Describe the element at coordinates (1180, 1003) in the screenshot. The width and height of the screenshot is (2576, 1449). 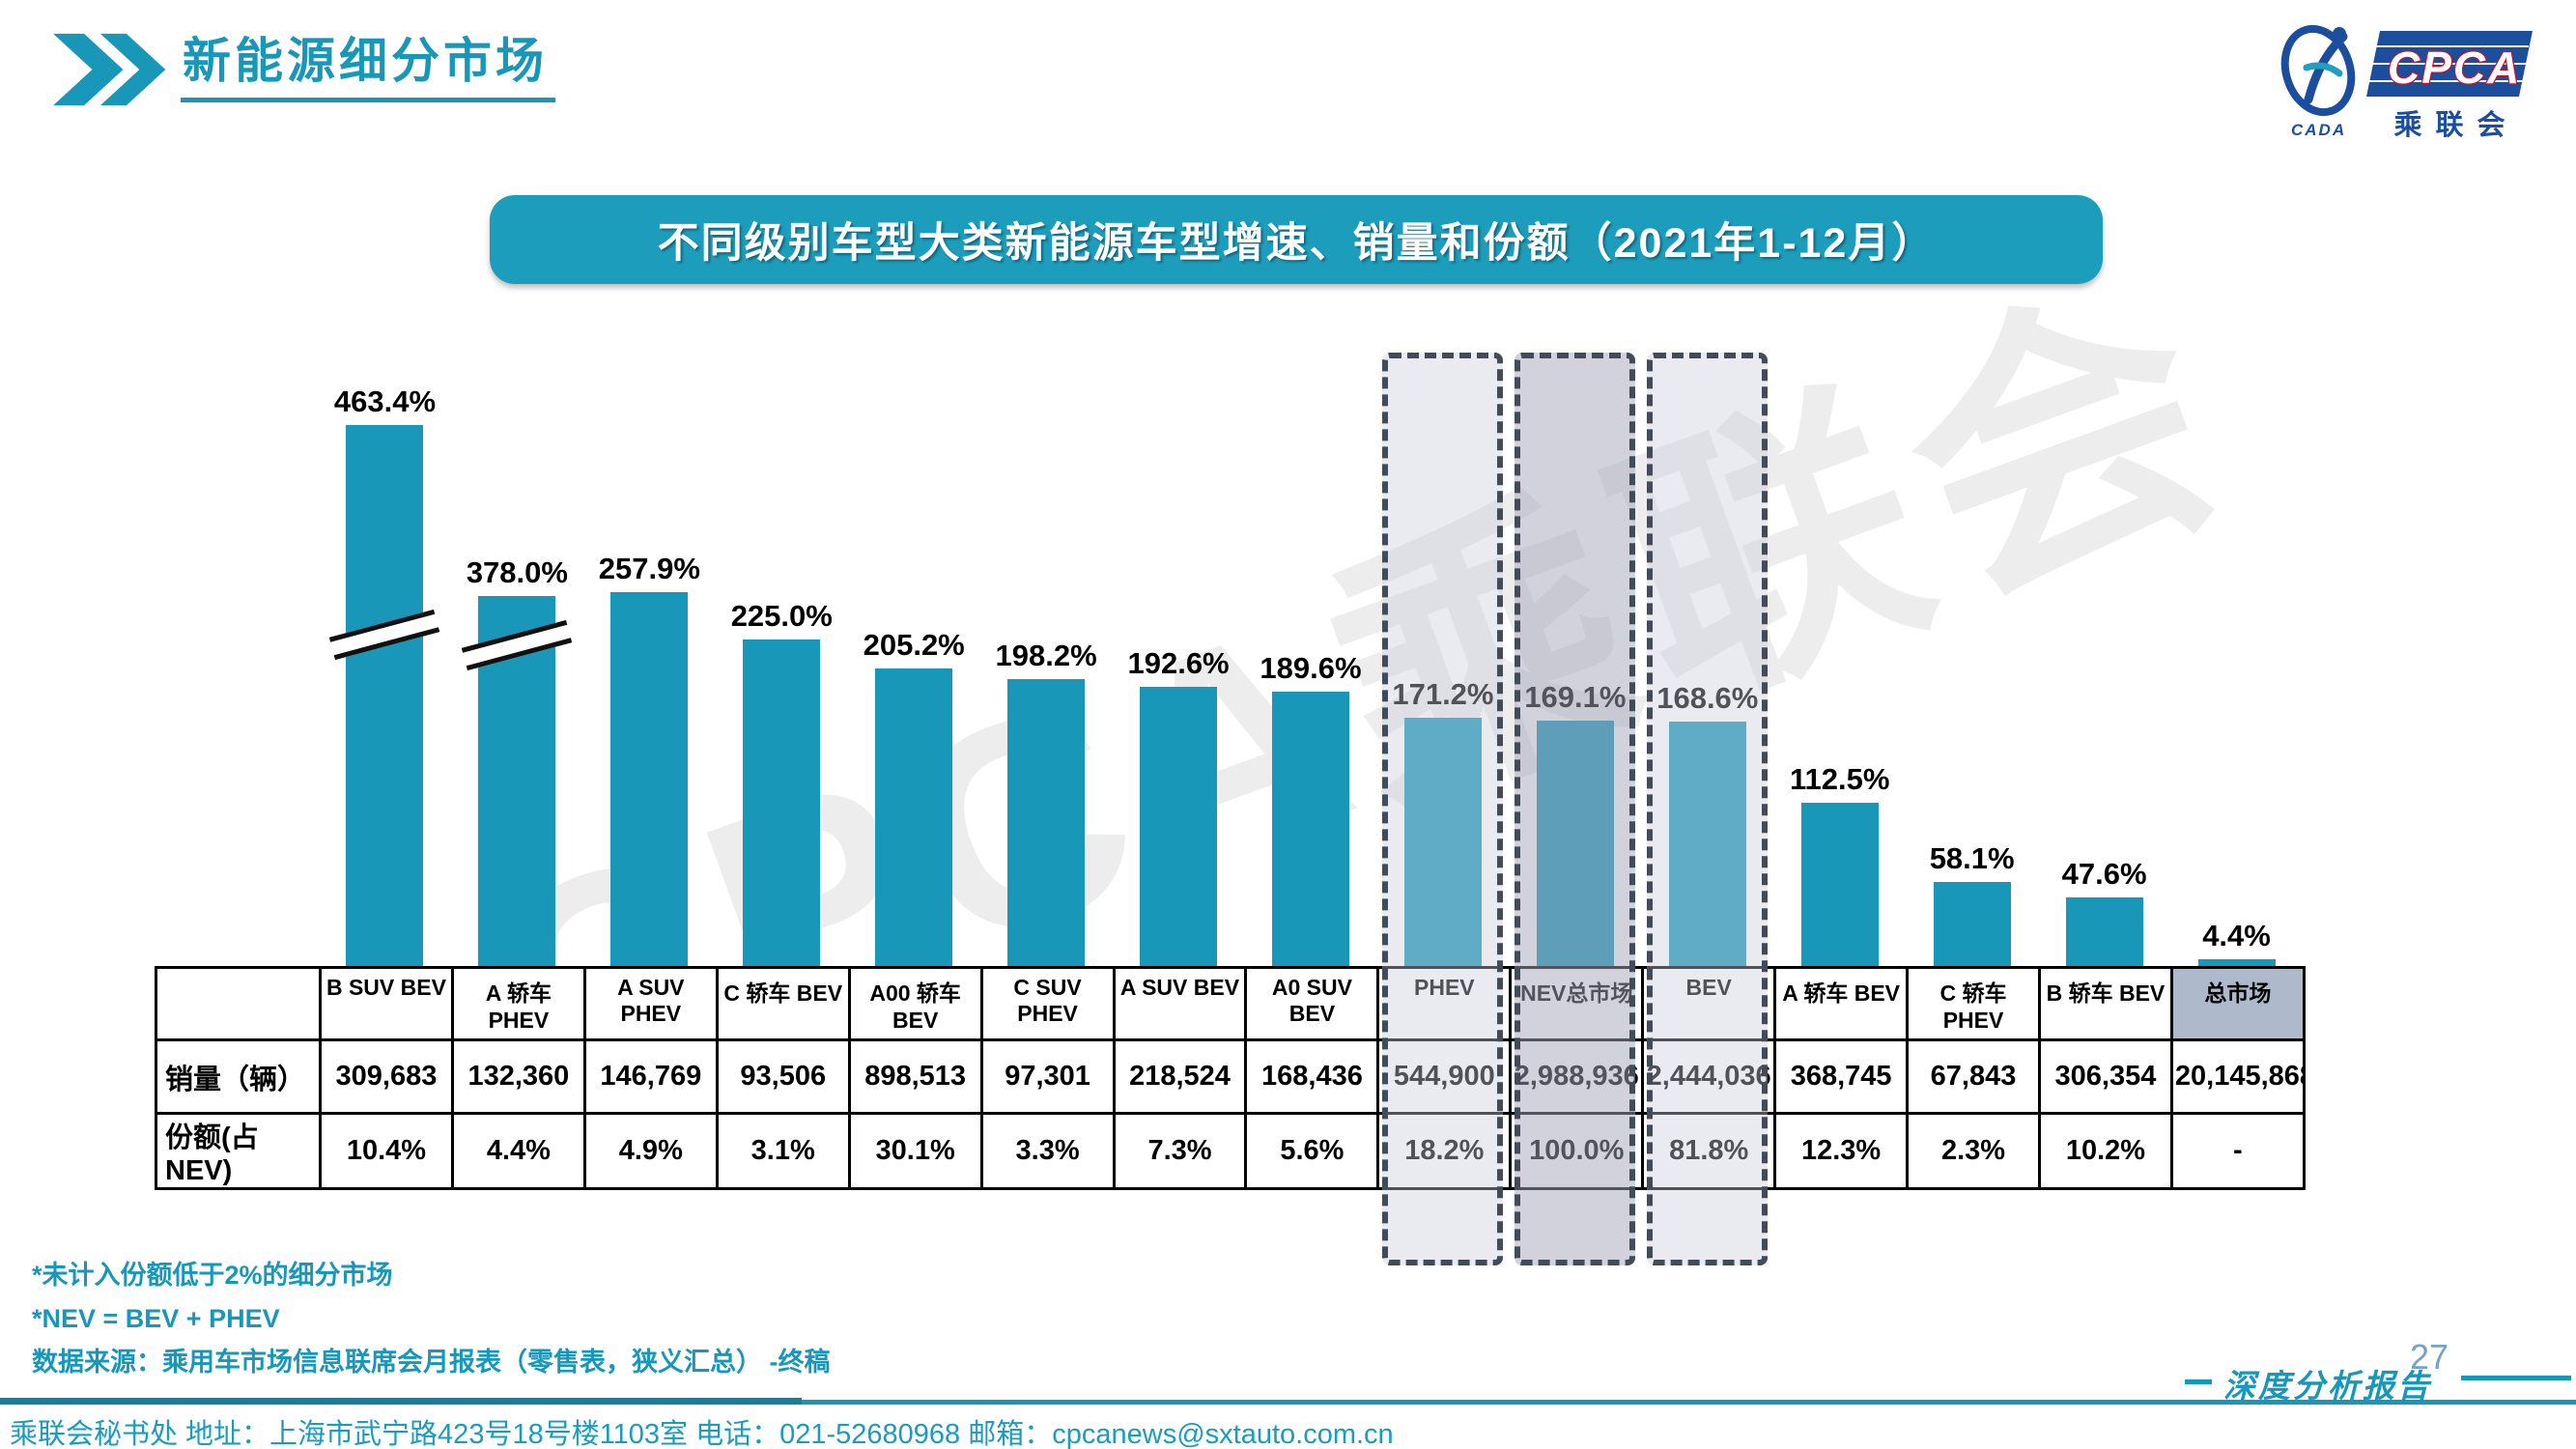
I see `column-header: A SUV BEV` at that location.